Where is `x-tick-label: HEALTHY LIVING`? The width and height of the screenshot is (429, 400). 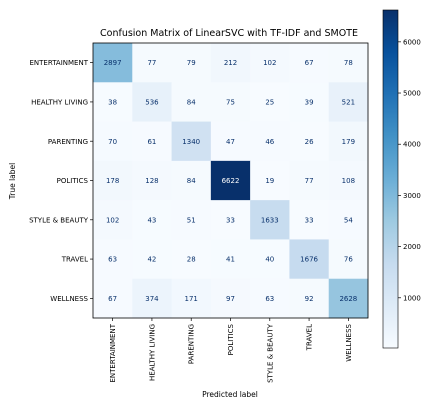 x-tick-label: HEALTHY LIVING is located at coordinates (152, 352).